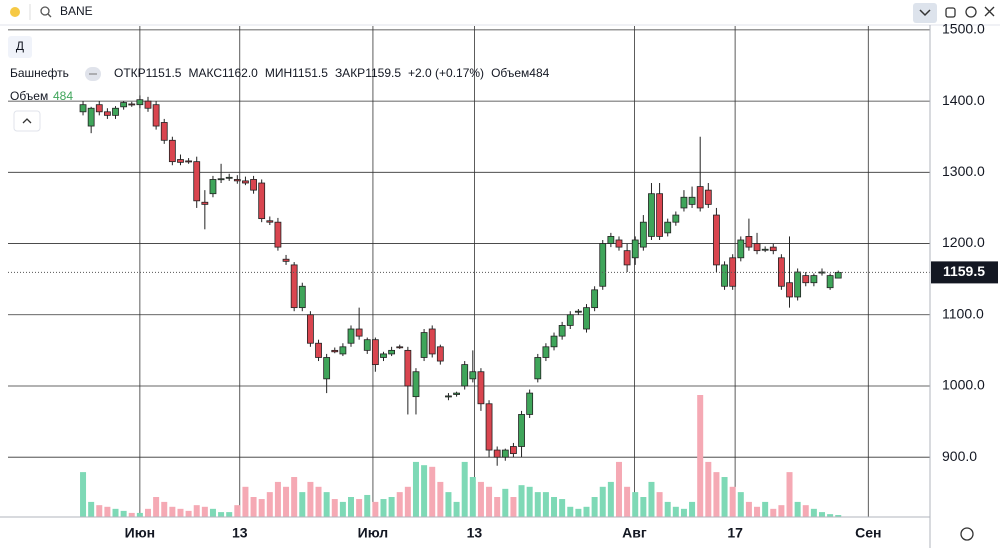  I want to click on x-tick-label: 13, so click(475, 533).